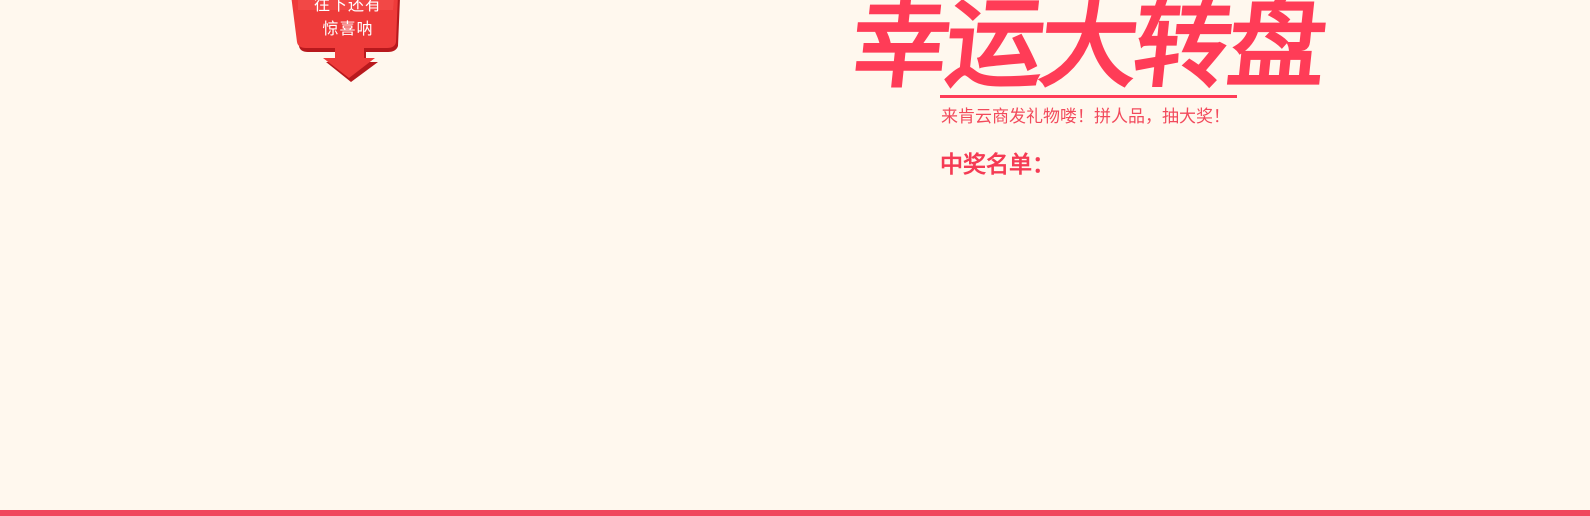 This screenshot has width=1590, height=516. Describe the element at coordinates (997, 165) in the screenshot. I see `winners-list-heading: 中奖名单：` at that location.